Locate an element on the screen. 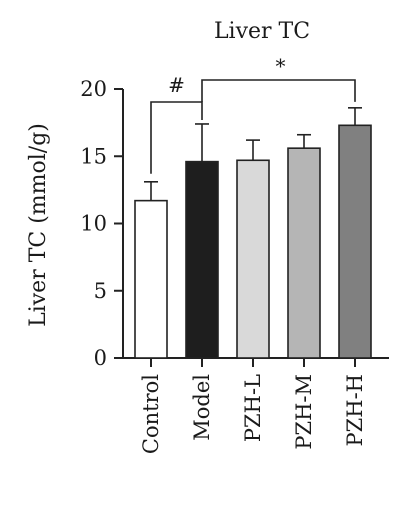  significance-label: # is located at coordinates (176, 85).